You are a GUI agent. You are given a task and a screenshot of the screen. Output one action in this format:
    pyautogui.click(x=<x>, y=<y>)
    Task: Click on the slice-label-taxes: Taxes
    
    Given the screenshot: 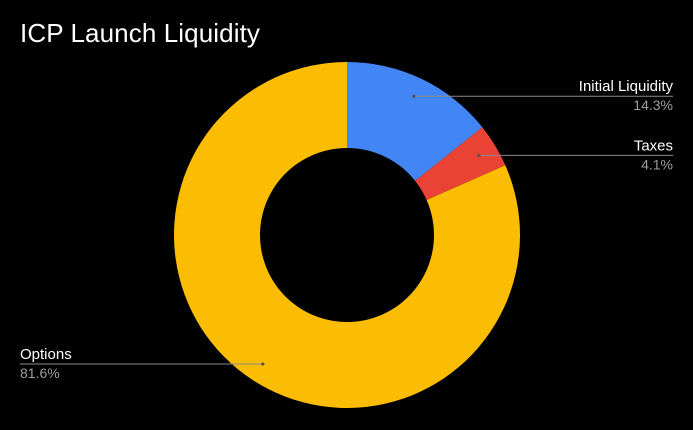 What is the action you would take?
    pyautogui.click(x=653, y=145)
    